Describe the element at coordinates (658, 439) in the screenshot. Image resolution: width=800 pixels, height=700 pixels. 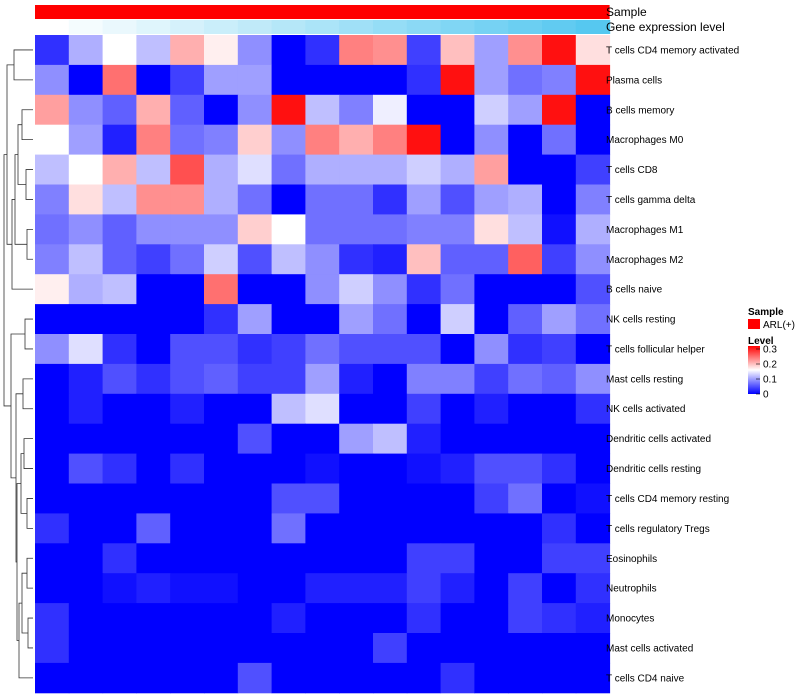
I see `row-label: Dendritic cells activated` at that location.